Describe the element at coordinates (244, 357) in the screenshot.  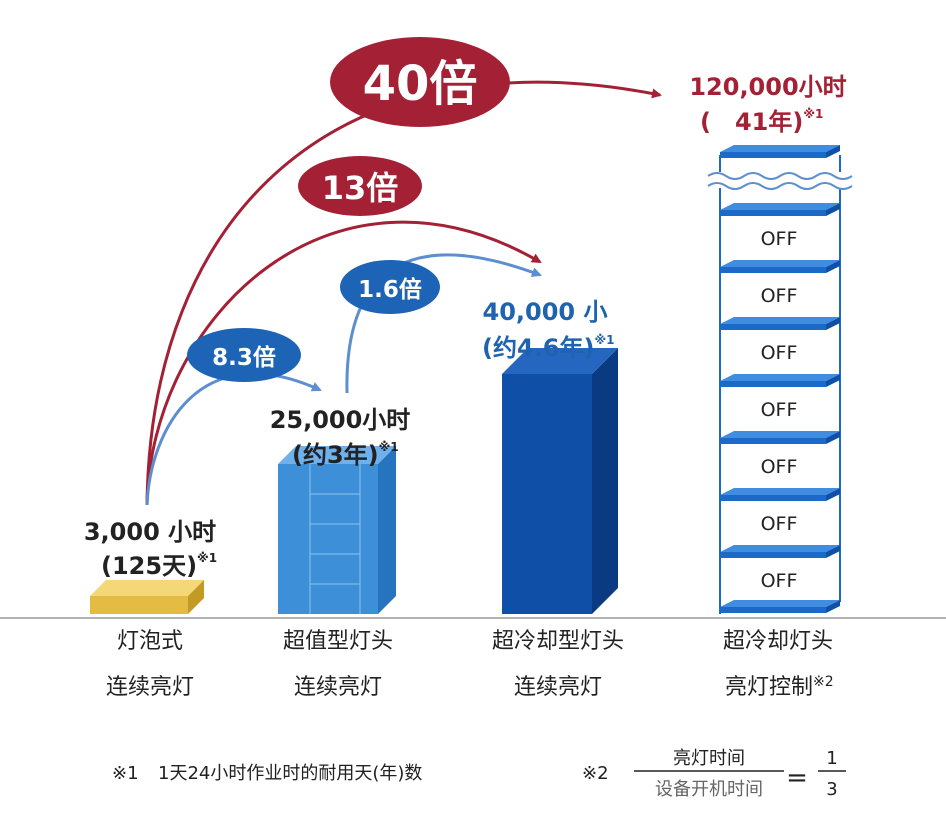
I see `ratio-label-8-3x: 8.3倍` at that location.